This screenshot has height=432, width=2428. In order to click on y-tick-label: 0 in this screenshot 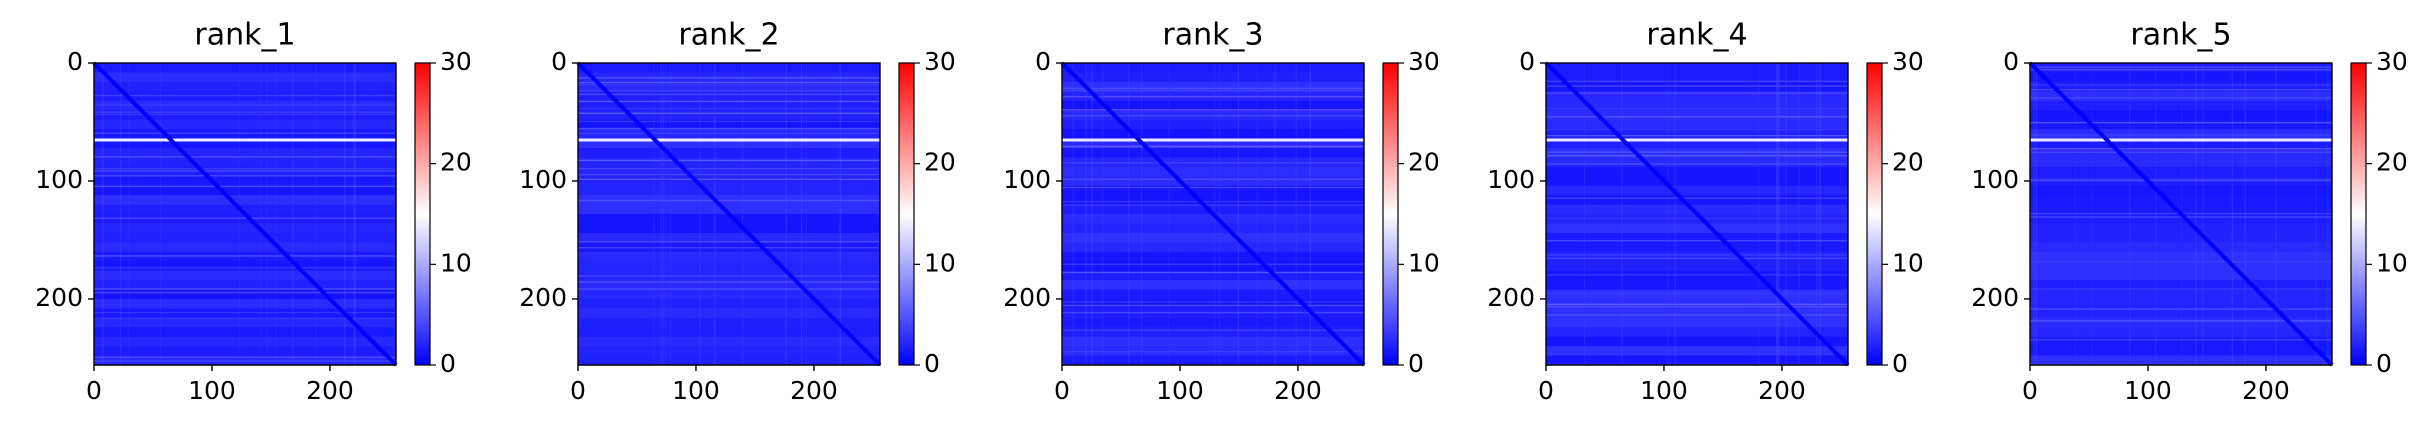, I will do `click(559, 61)`.